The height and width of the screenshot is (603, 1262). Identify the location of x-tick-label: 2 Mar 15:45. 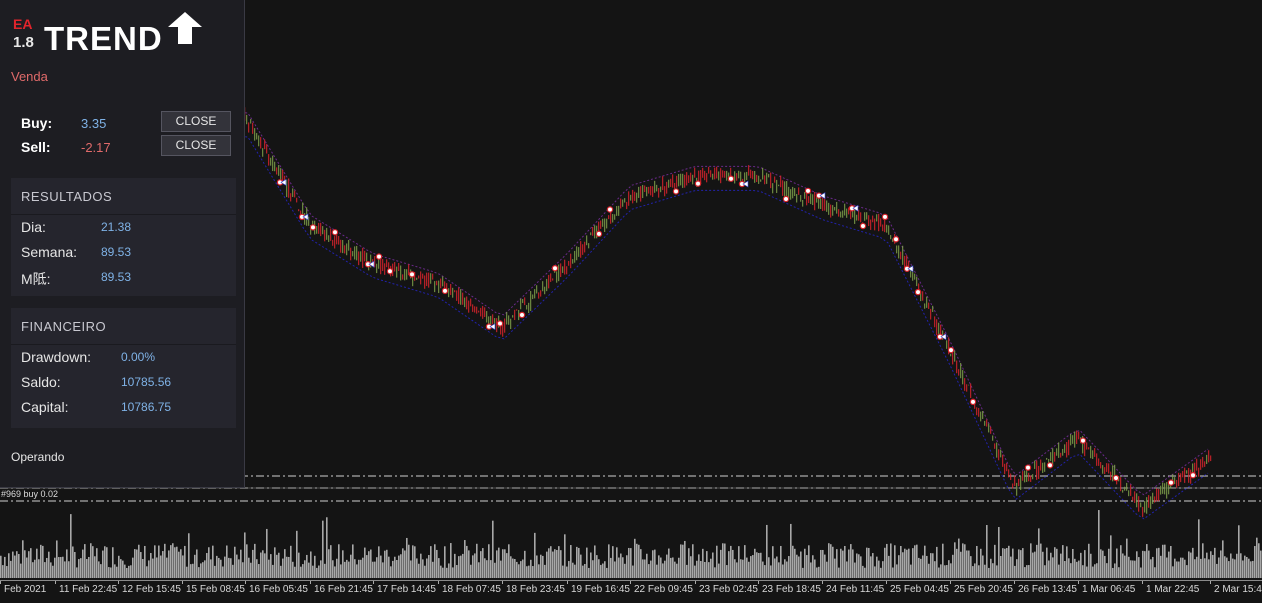
(1238, 589).